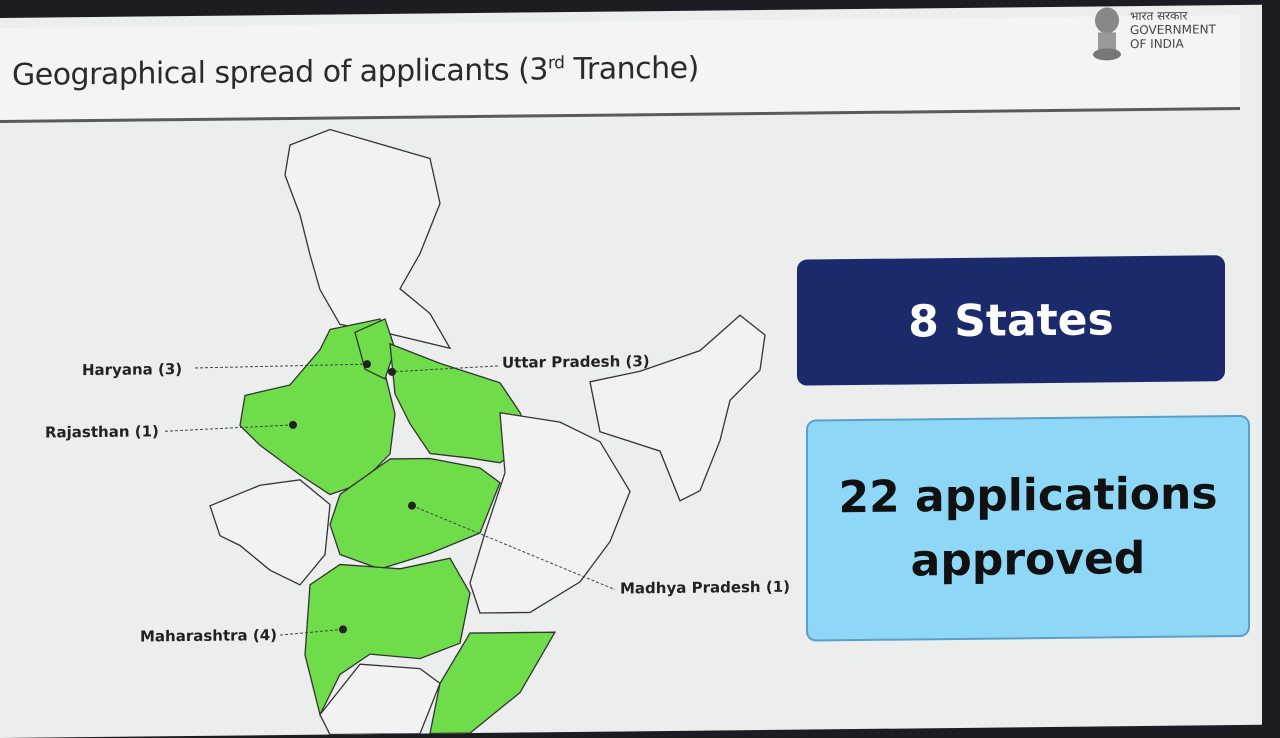 The image size is (1280, 738). Describe the element at coordinates (1157, 44) in the screenshot. I see `logo-line2: OF INDIA` at that location.